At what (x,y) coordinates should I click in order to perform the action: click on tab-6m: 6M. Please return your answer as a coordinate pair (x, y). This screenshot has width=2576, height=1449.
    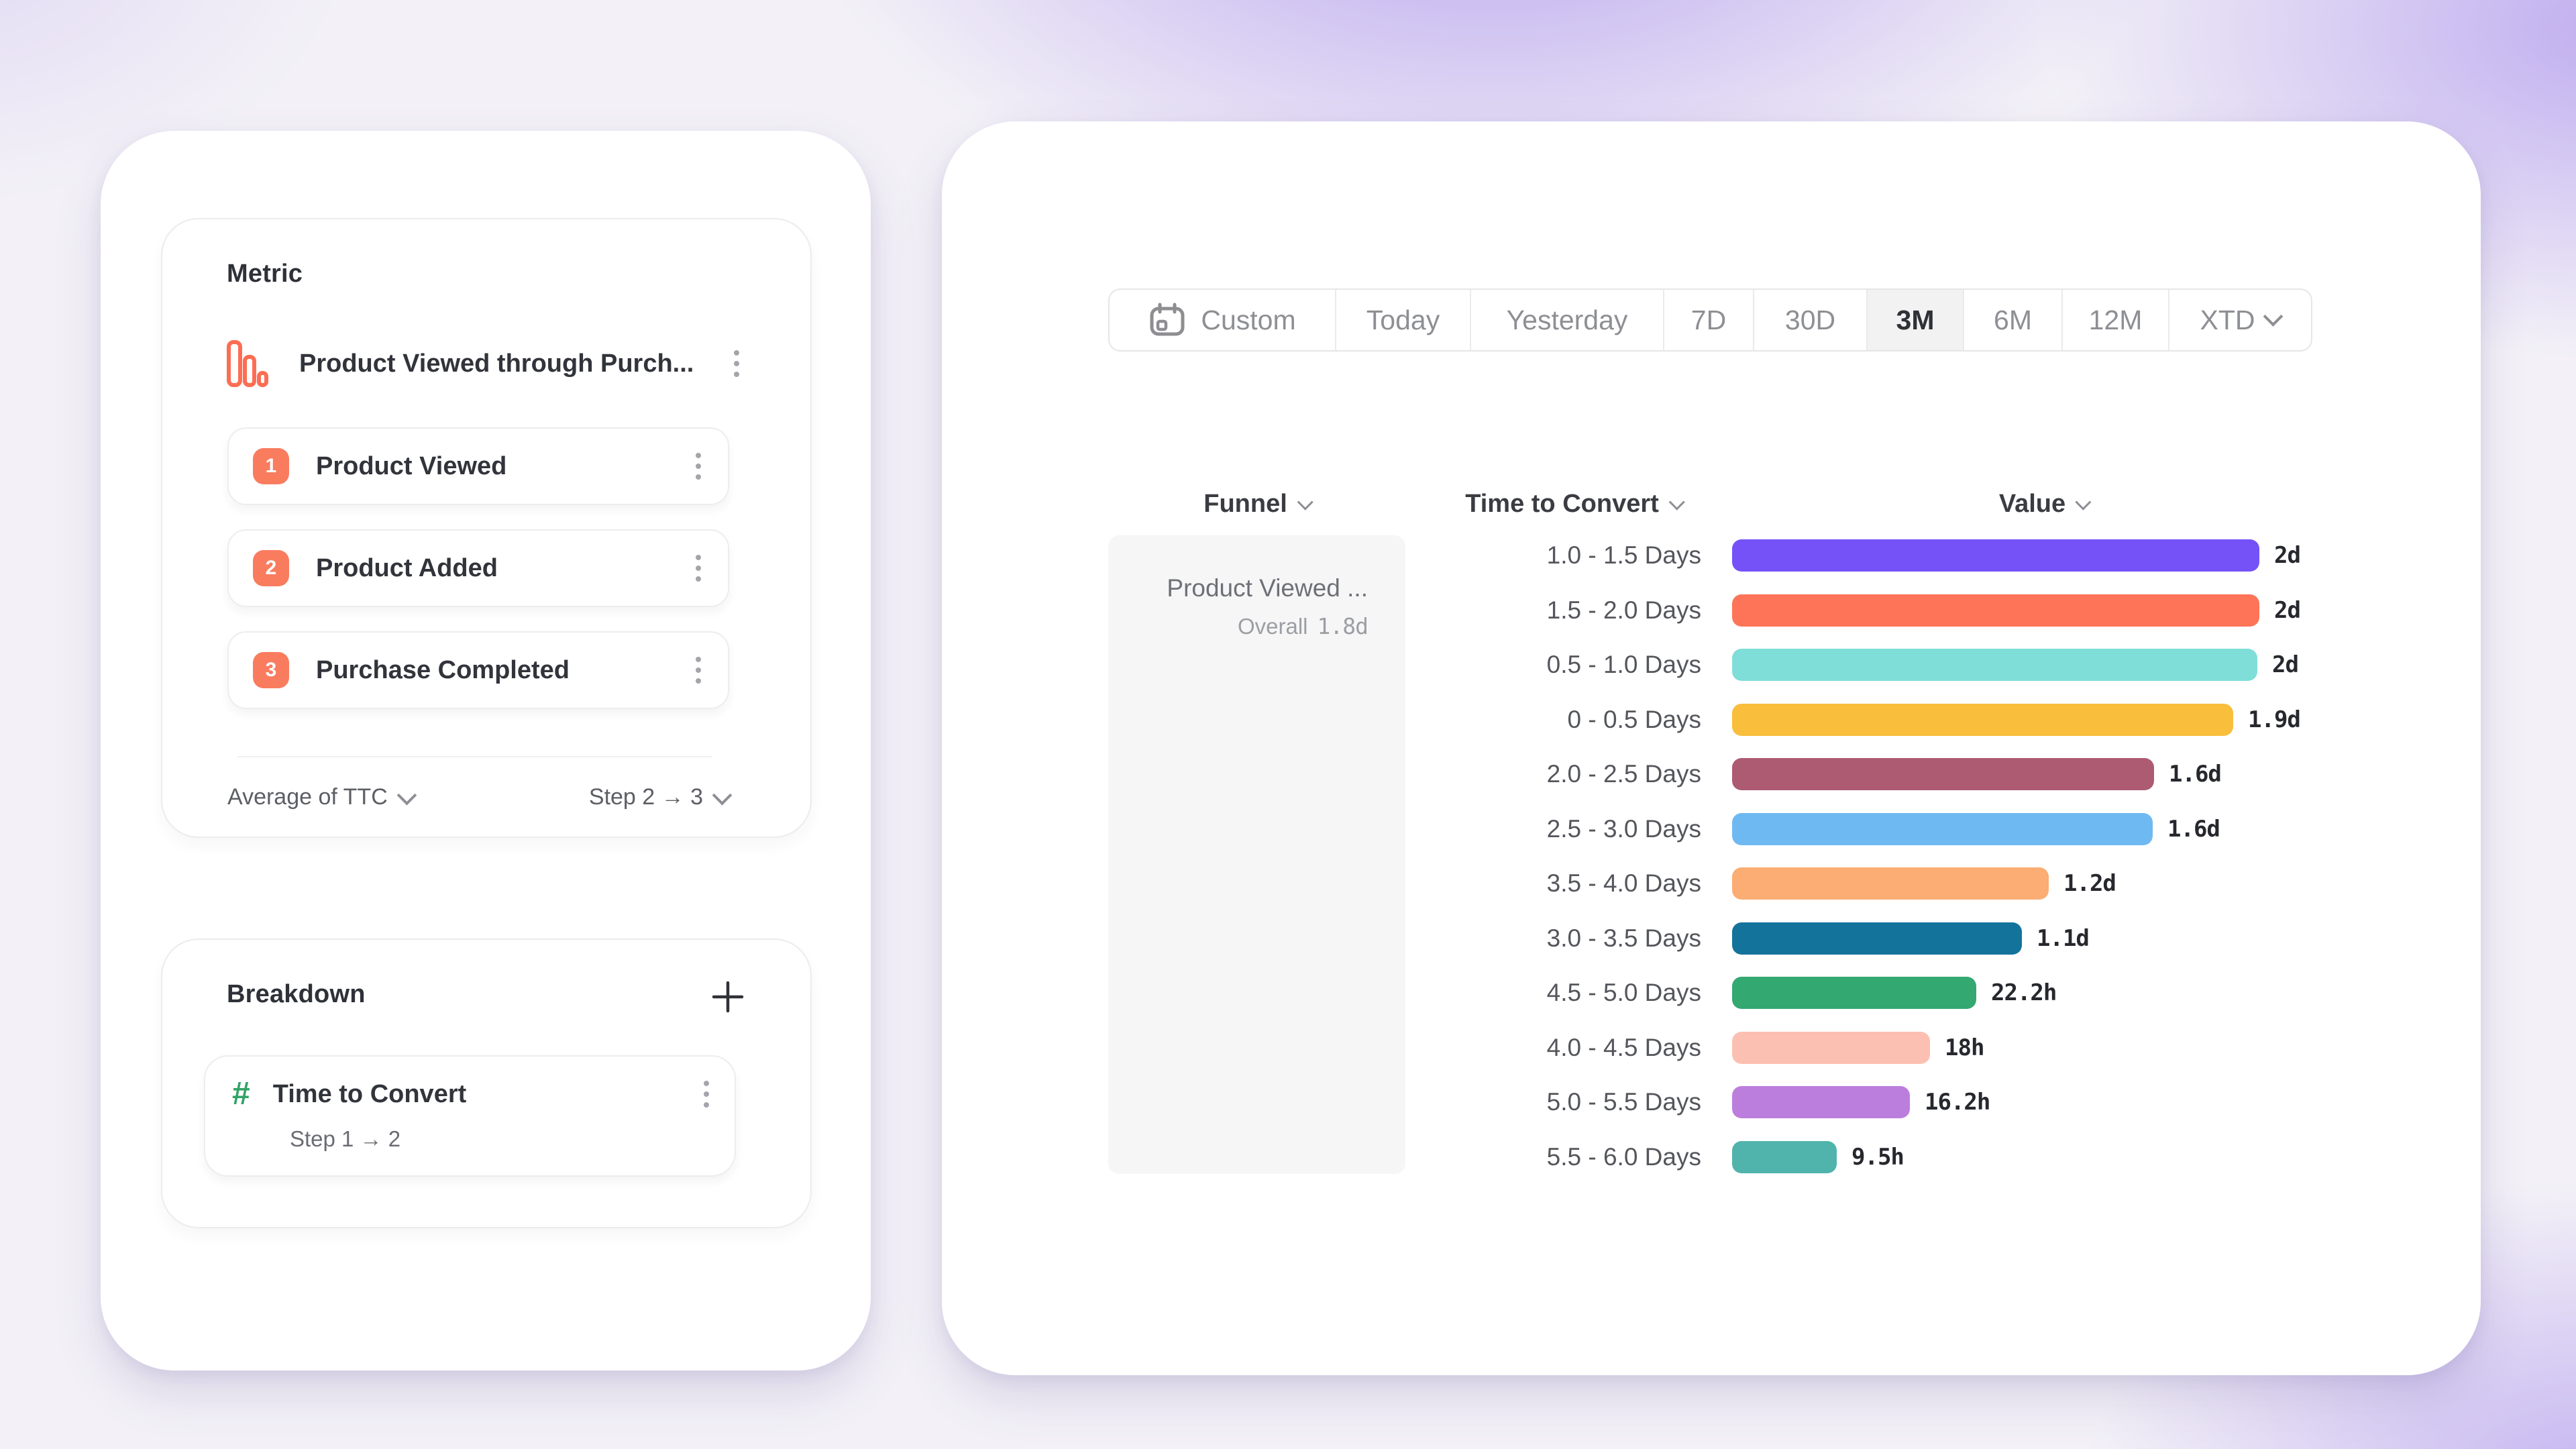
    Looking at the image, I should click on (2012, 320).